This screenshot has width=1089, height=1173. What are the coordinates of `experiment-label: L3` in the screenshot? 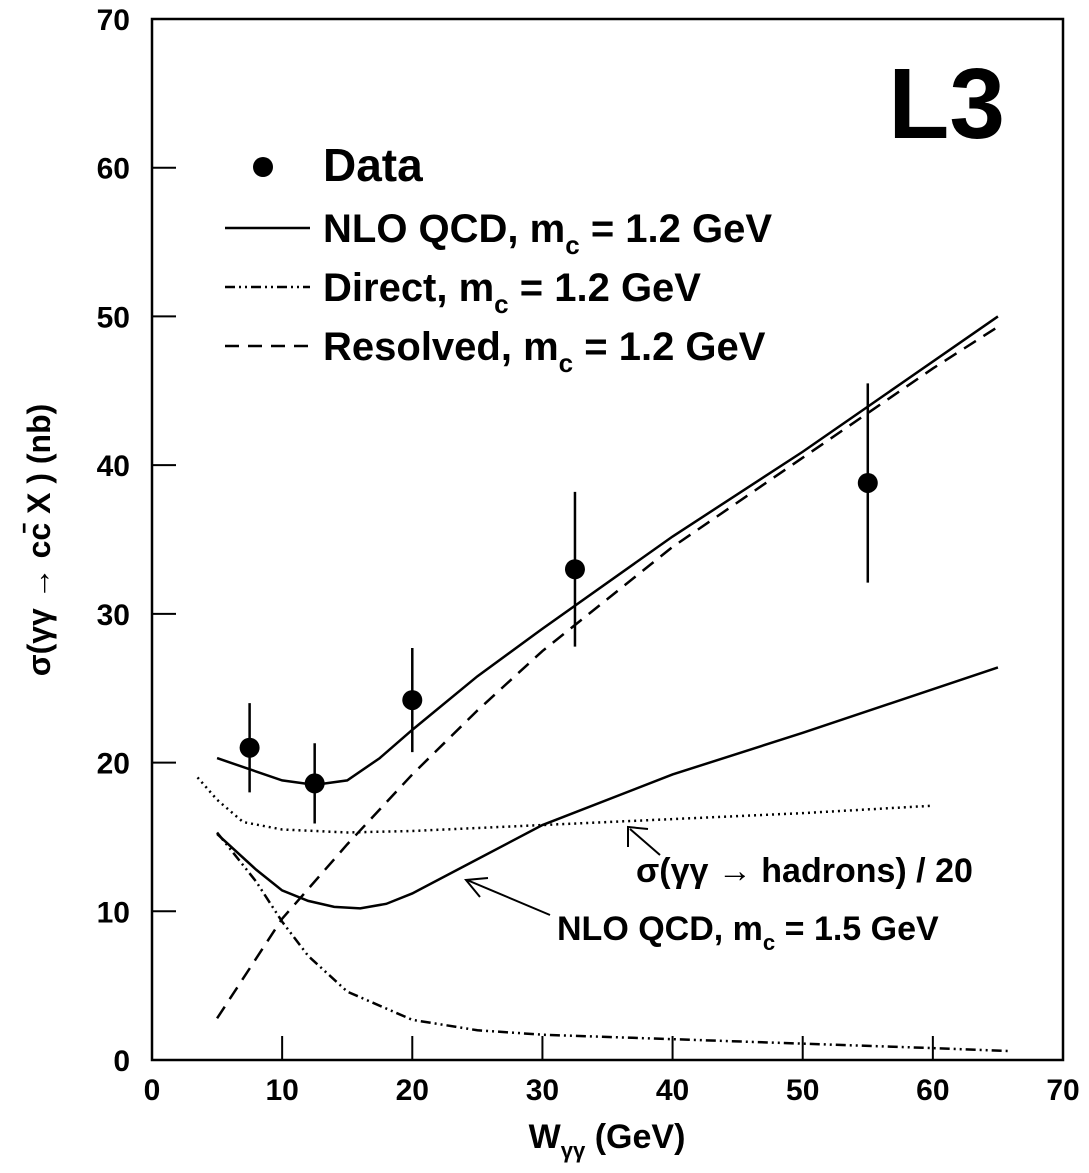 It's located at (946, 104).